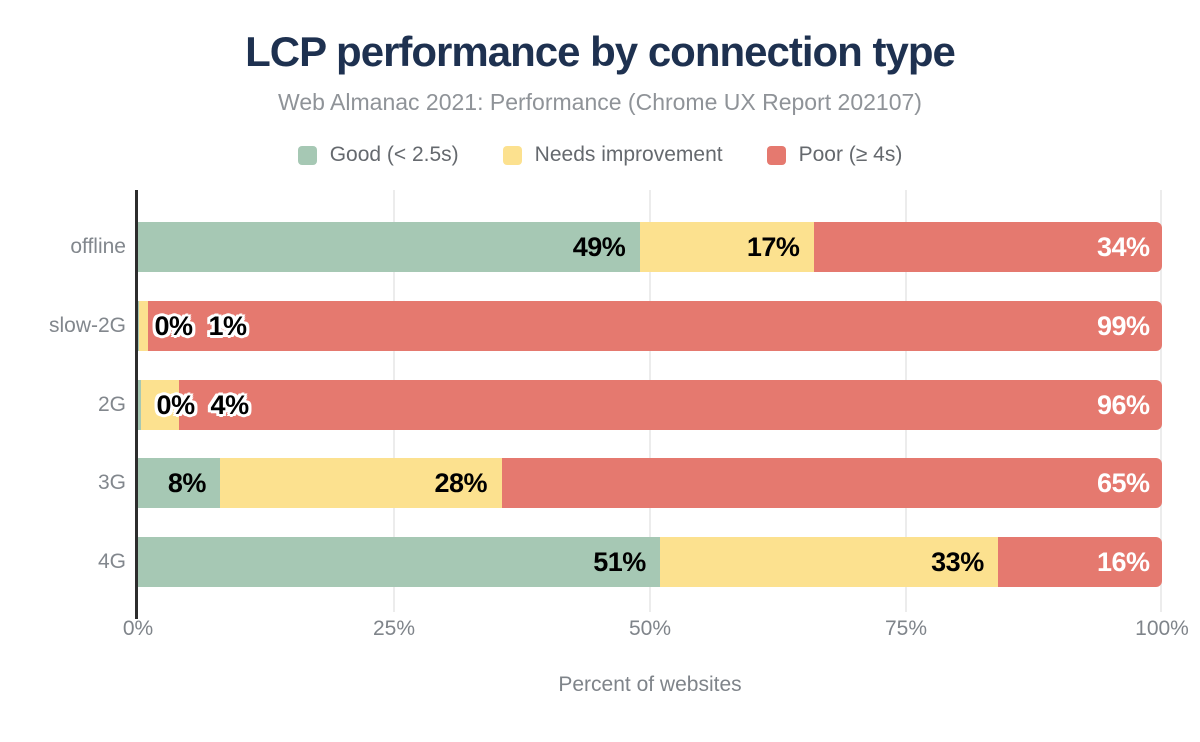 This screenshot has height=742, width=1200. Describe the element at coordinates (63, 401) in the screenshot. I see `y-axis-category-labels: offline slow-2G 2G 3G 4G` at that location.